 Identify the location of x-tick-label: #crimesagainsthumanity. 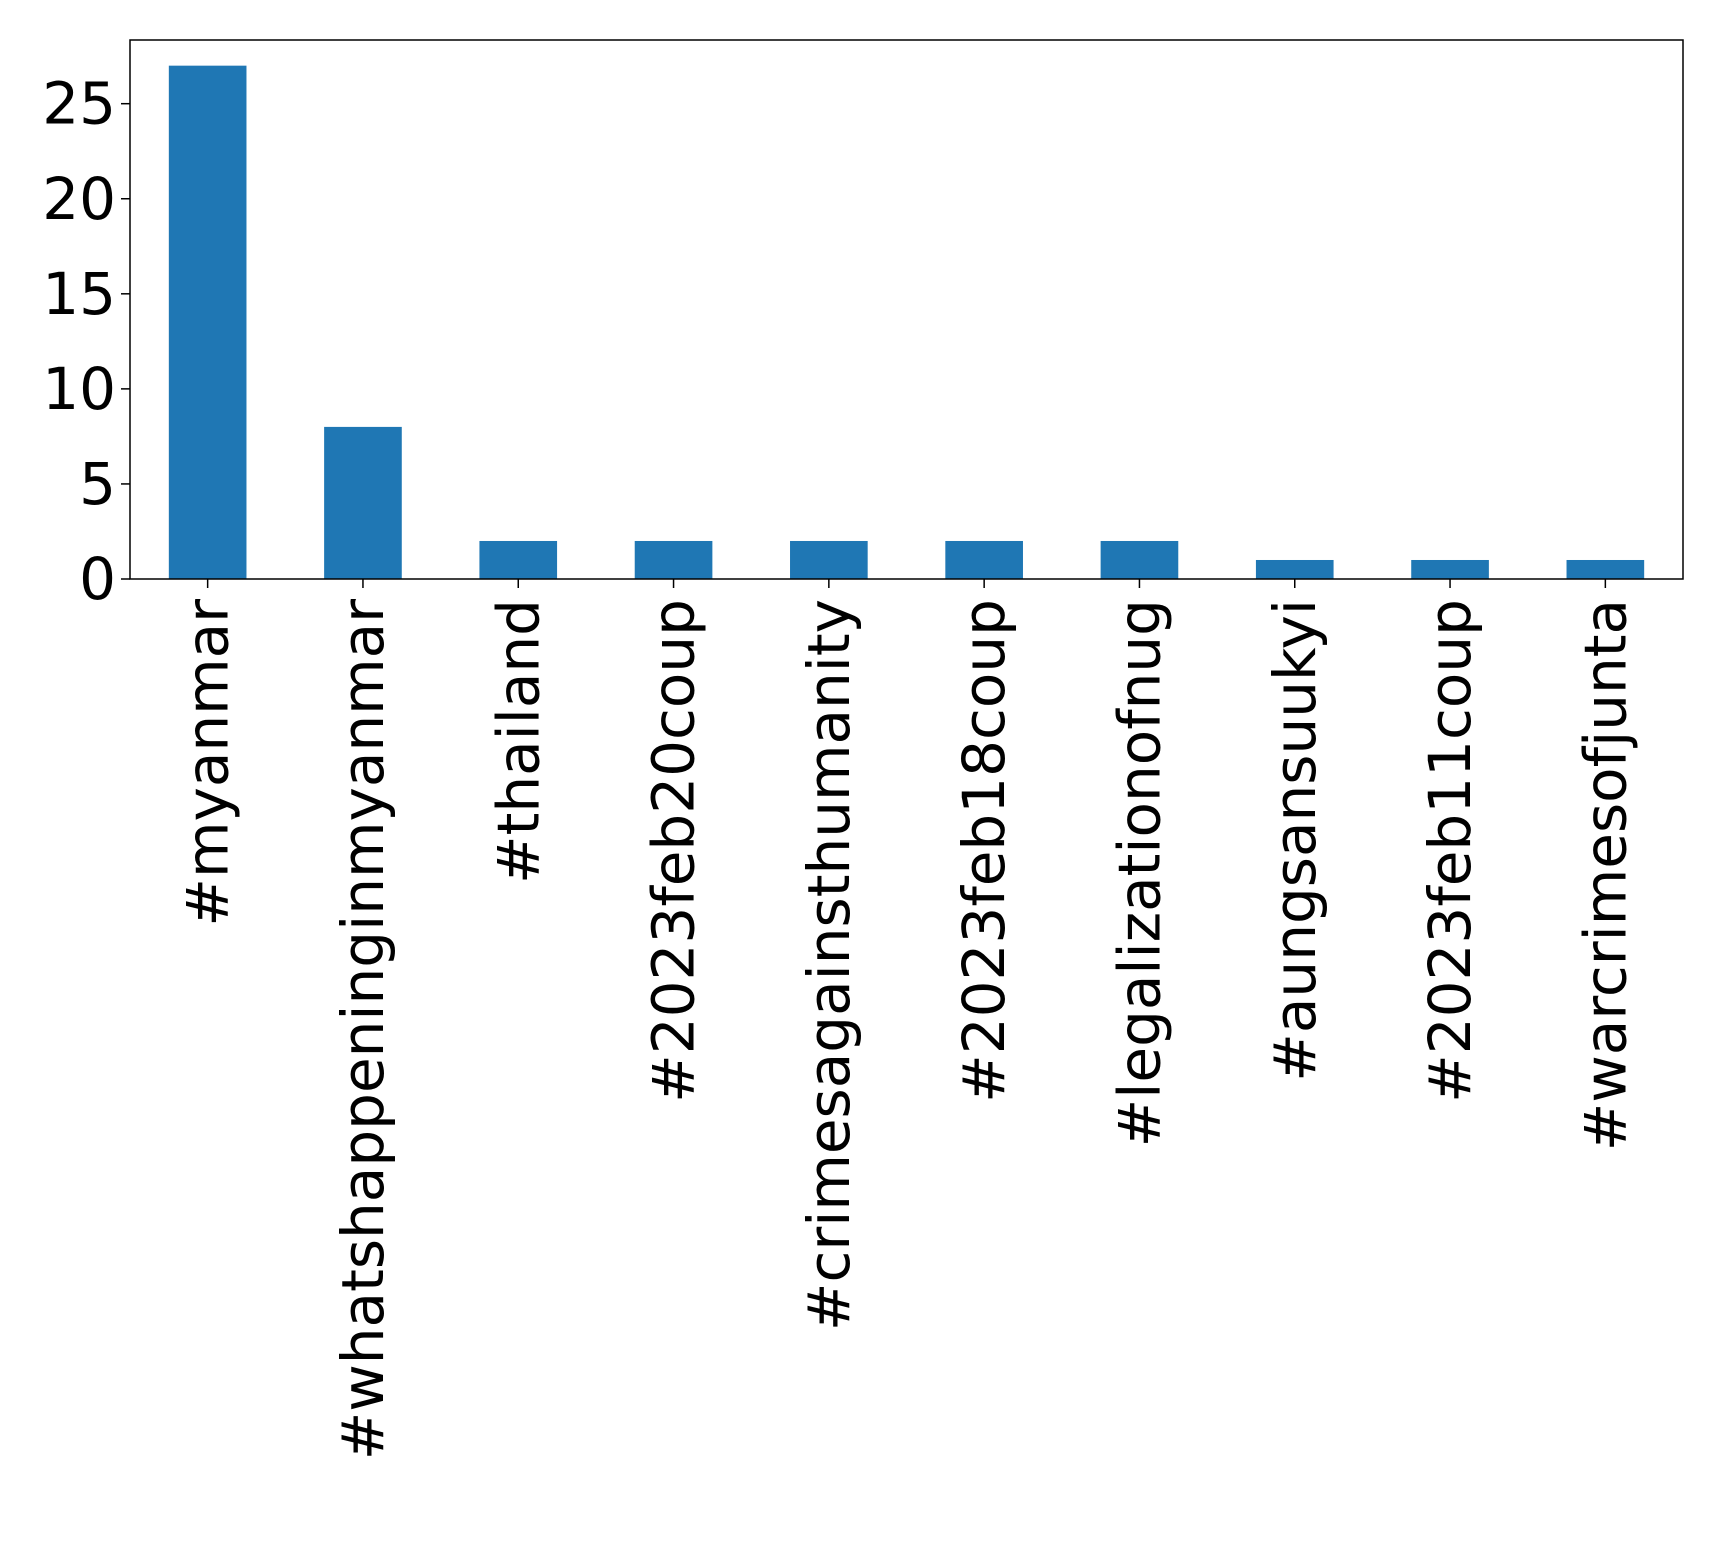
(829, 965).